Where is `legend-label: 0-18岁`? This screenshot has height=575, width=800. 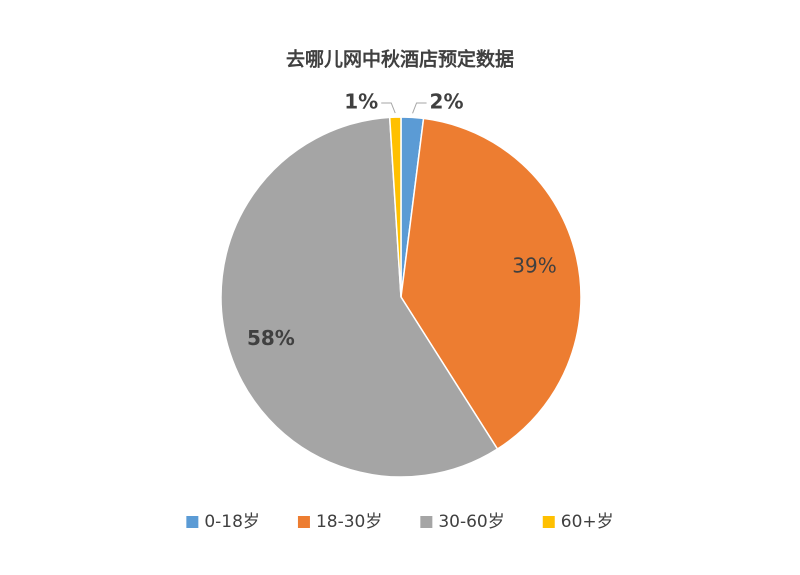
legend-label: 0-18岁 is located at coordinates (232, 522).